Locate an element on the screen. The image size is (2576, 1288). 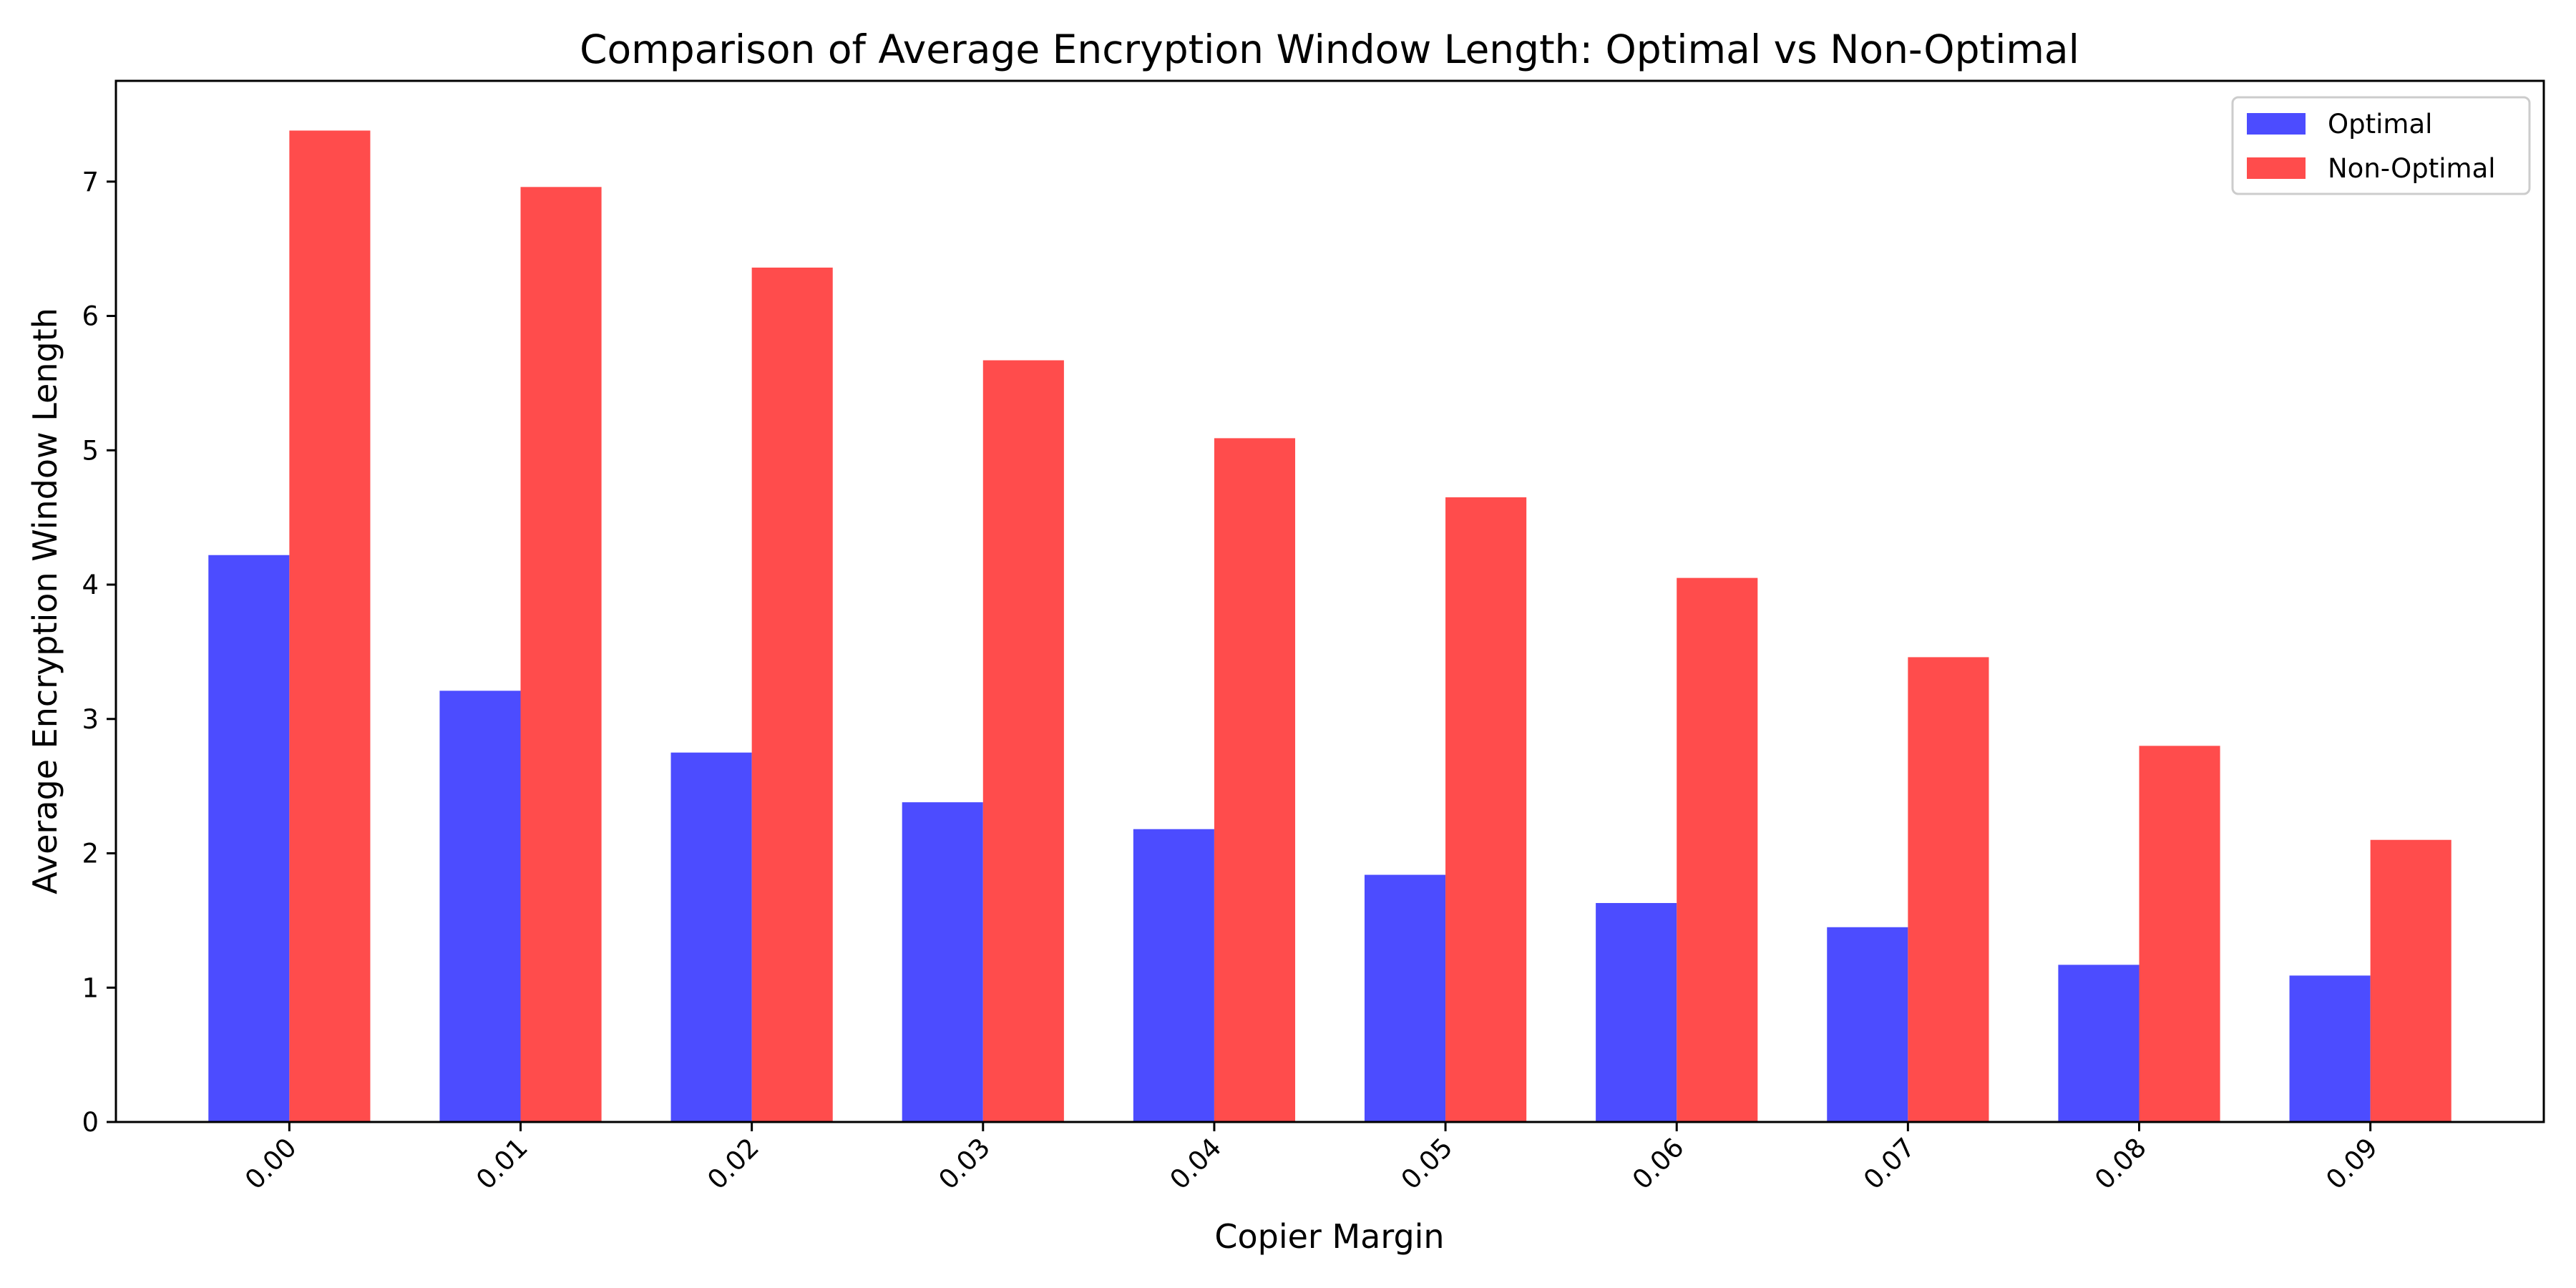
bar-non-optimal-0.02 is located at coordinates (792, 694).